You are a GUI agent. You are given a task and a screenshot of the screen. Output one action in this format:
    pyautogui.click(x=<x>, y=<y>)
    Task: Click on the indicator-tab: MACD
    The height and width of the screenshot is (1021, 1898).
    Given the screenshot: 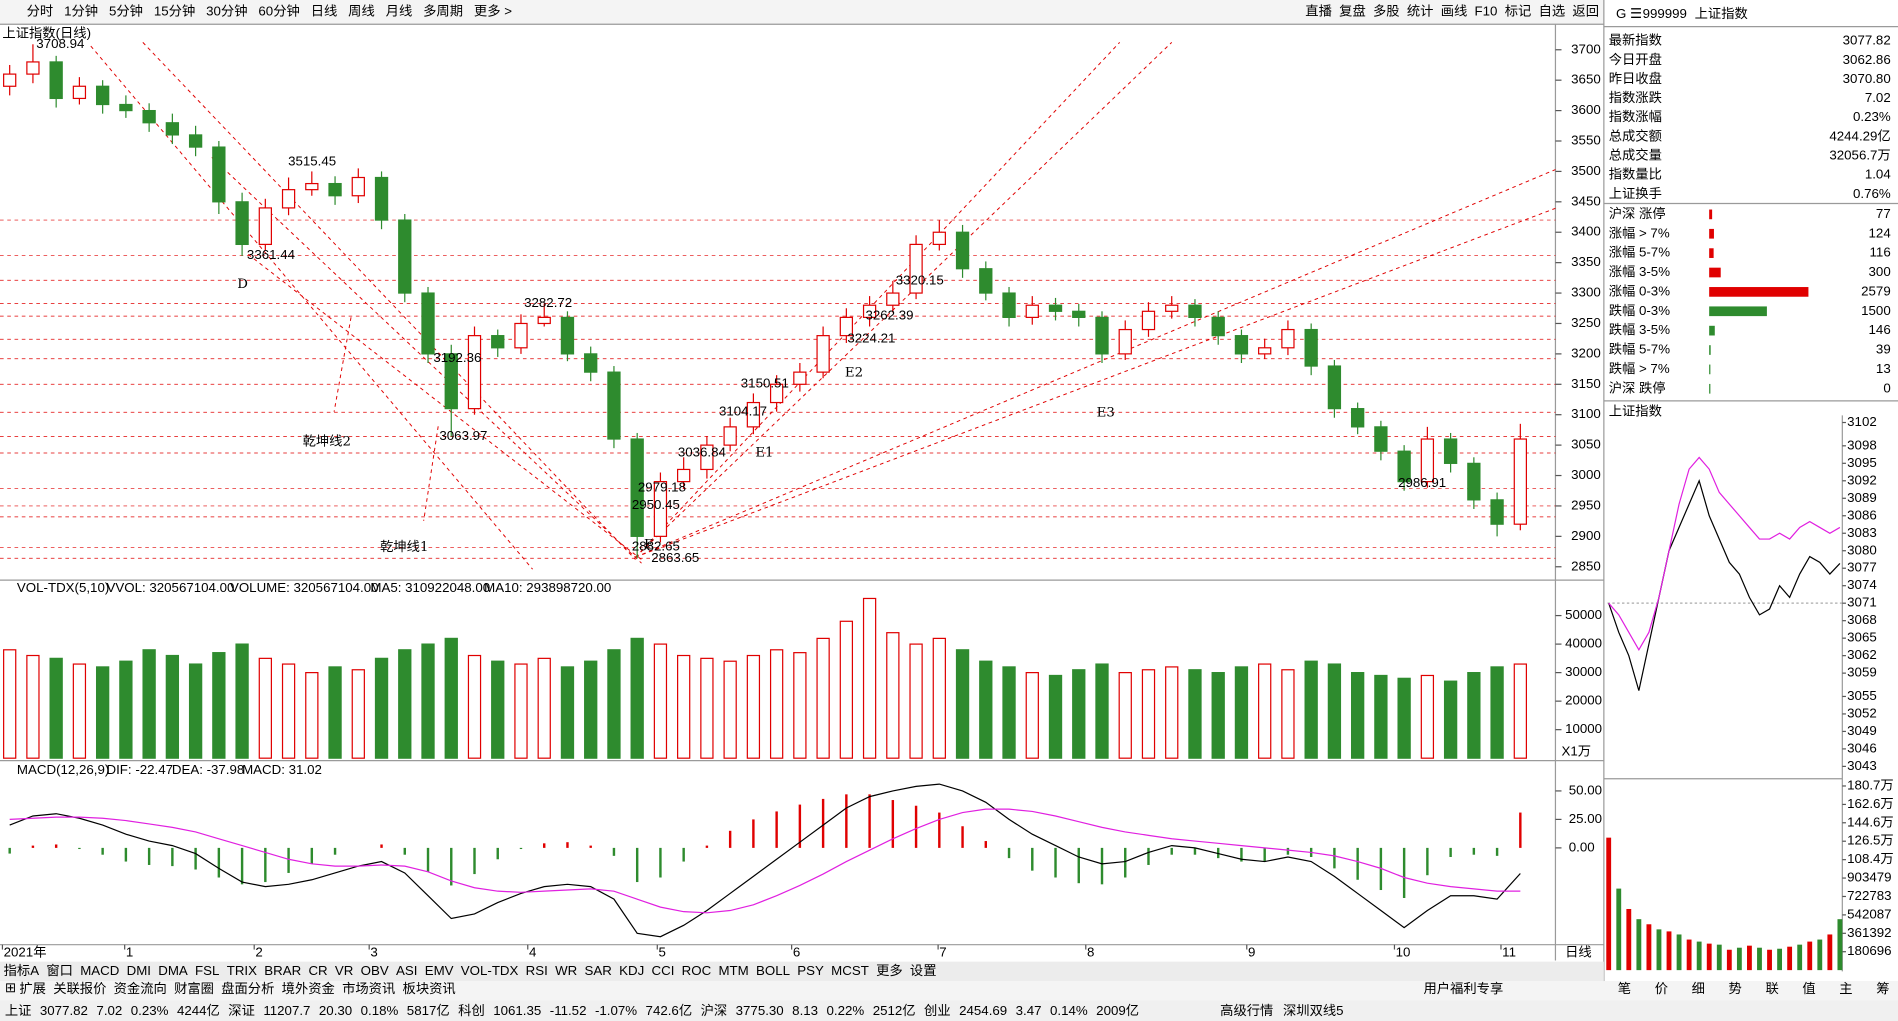 What is the action you would take?
    pyautogui.click(x=99, y=970)
    